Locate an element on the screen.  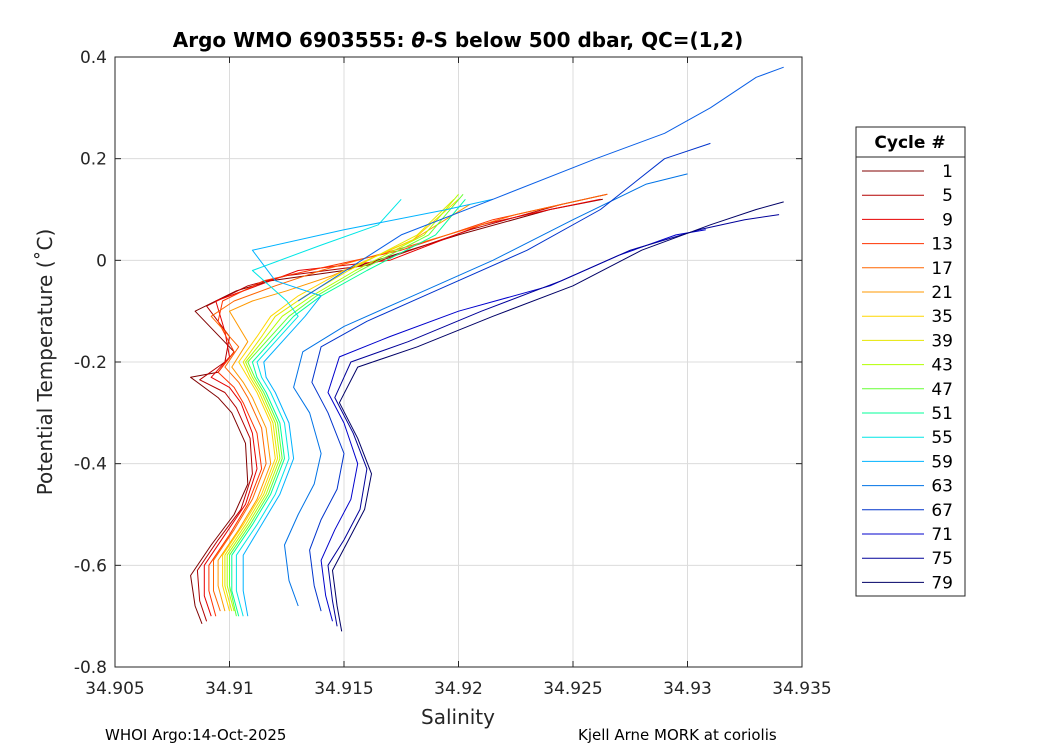
x-tick-label: 34.905 is located at coordinates (114, 689).